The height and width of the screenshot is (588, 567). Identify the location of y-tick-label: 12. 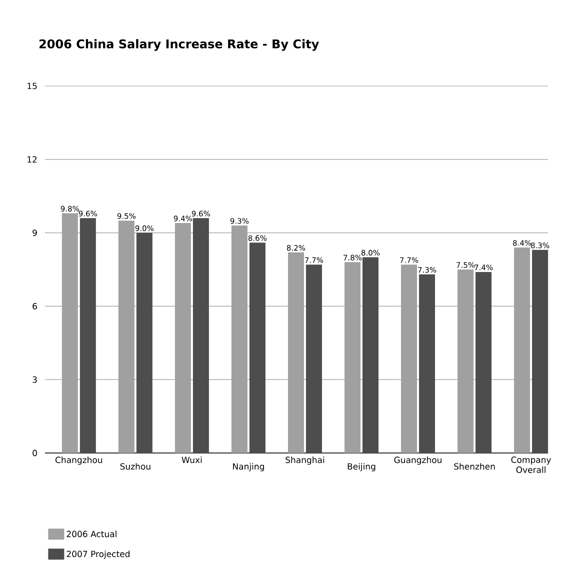
(32, 159).